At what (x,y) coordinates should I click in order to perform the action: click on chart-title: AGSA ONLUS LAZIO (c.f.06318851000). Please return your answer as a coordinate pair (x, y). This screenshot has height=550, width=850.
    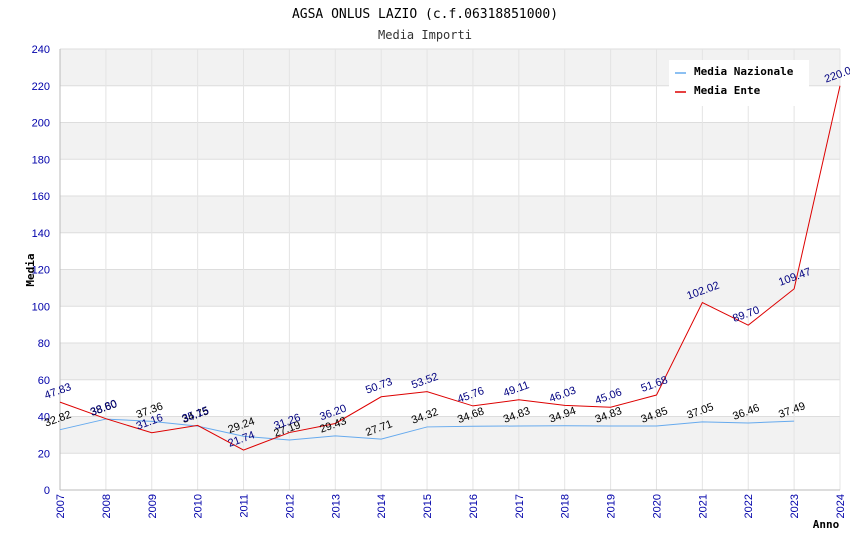
    Looking at the image, I should click on (425, 14).